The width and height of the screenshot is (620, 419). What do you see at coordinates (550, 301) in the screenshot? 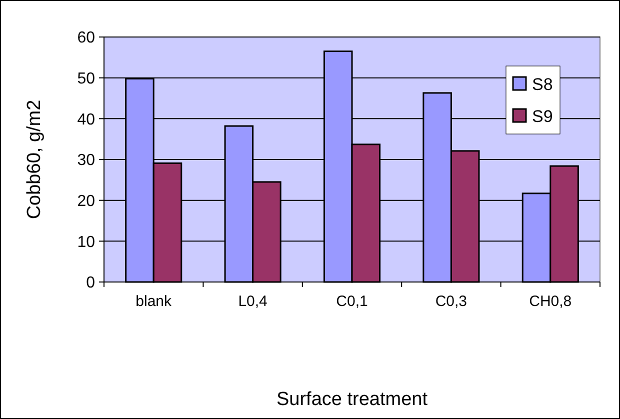
I see `x-tick-label: CH0,8` at bounding box center [550, 301].